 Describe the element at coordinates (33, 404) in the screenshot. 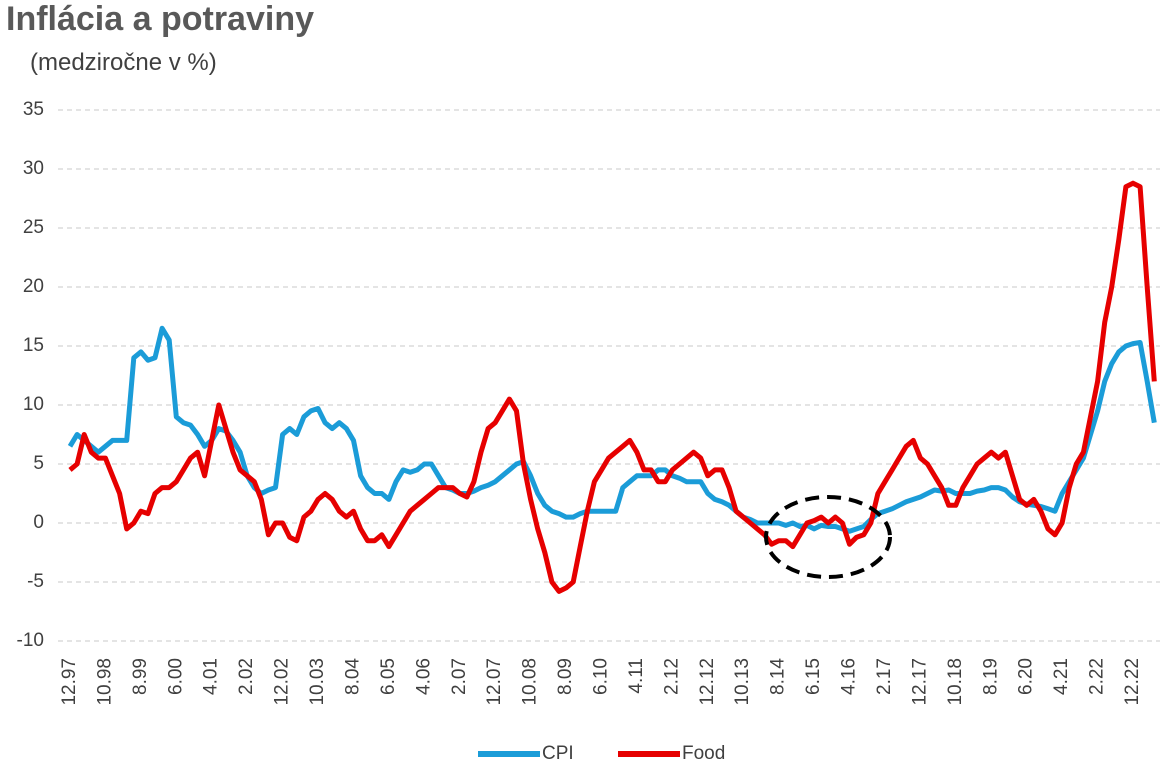

I see `y-tick-label: 10` at that location.